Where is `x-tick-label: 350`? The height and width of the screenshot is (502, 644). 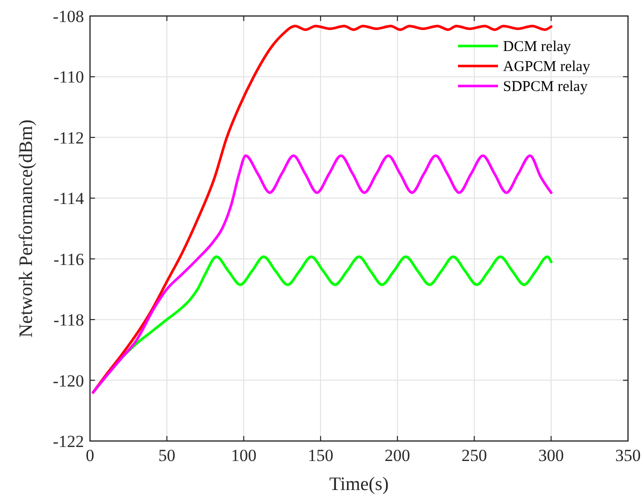
x-tick-label: 350 is located at coordinates (628, 455).